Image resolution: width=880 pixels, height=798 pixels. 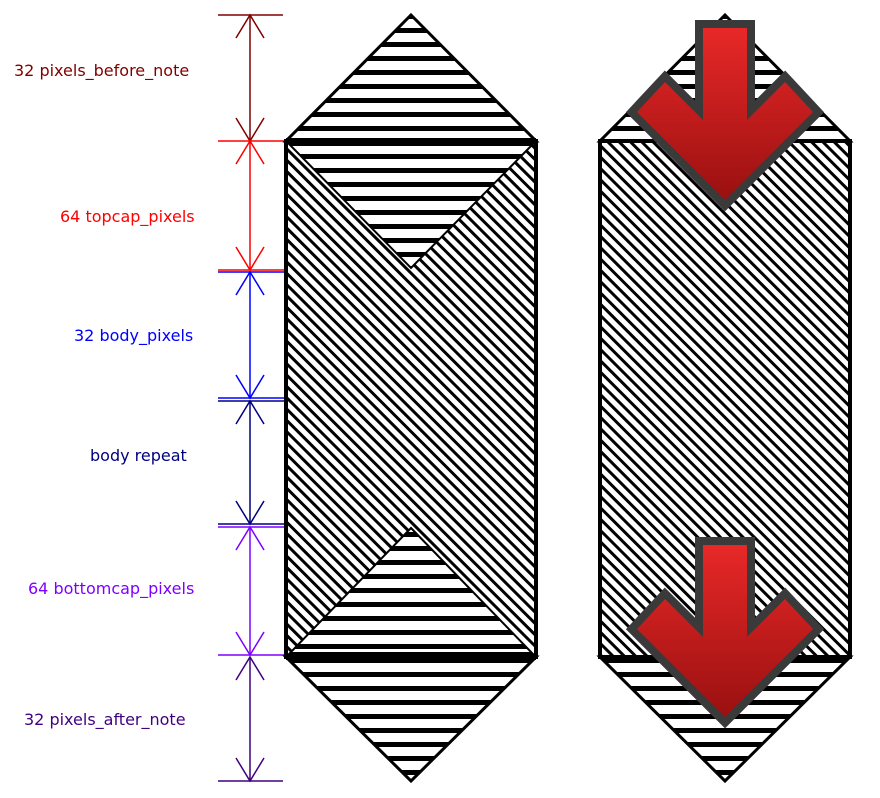 I want to click on label-body: 32 body_pixels, so click(x=133, y=336).